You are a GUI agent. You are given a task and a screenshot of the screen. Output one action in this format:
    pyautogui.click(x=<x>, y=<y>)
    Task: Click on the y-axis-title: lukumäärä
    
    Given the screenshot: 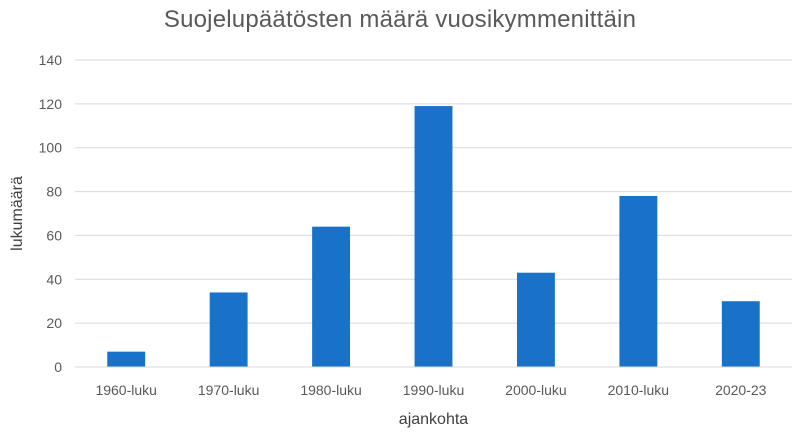 What is the action you would take?
    pyautogui.click(x=17, y=213)
    